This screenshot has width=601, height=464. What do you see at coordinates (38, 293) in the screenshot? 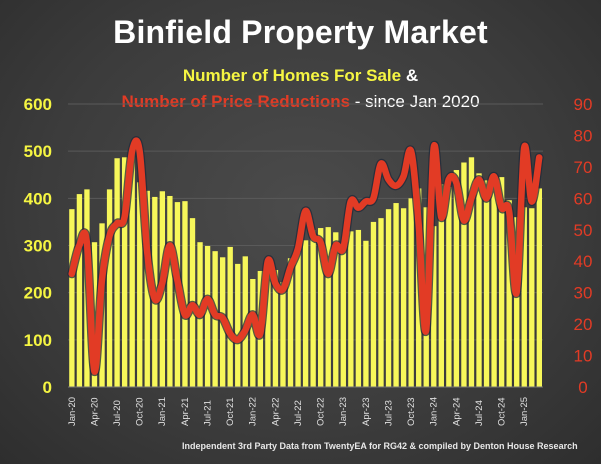
I see `left-axis-tick-label: 200` at bounding box center [38, 293].